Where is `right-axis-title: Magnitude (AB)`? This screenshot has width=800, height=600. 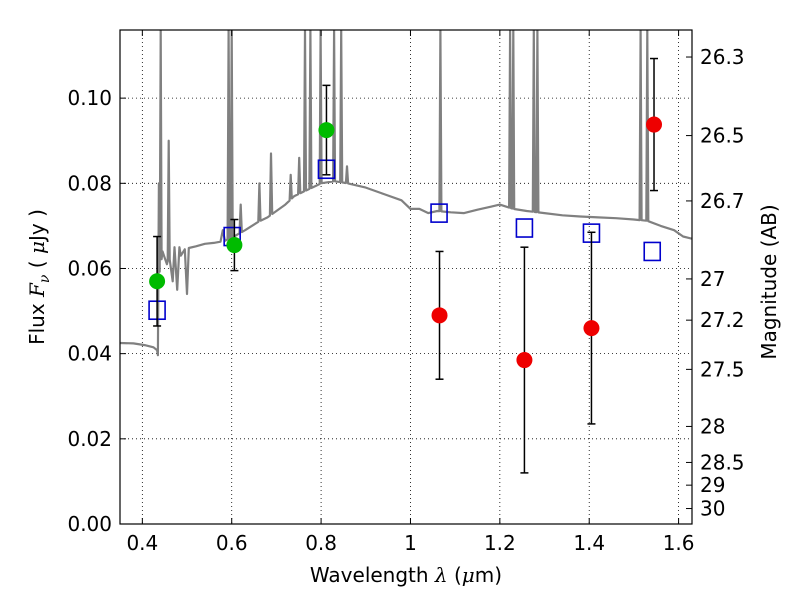
right-axis-title: Magnitude (AB) is located at coordinates (769, 281).